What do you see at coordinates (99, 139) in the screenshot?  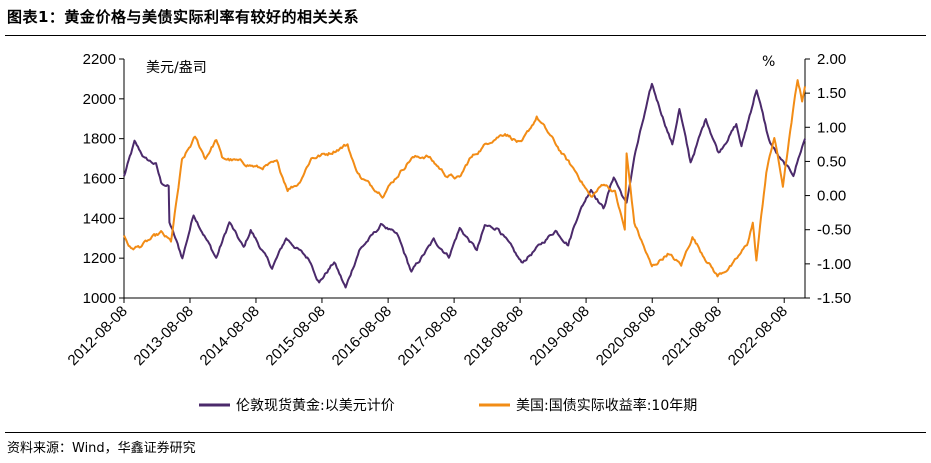 I see `left-tick-label: 1800` at bounding box center [99, 139].